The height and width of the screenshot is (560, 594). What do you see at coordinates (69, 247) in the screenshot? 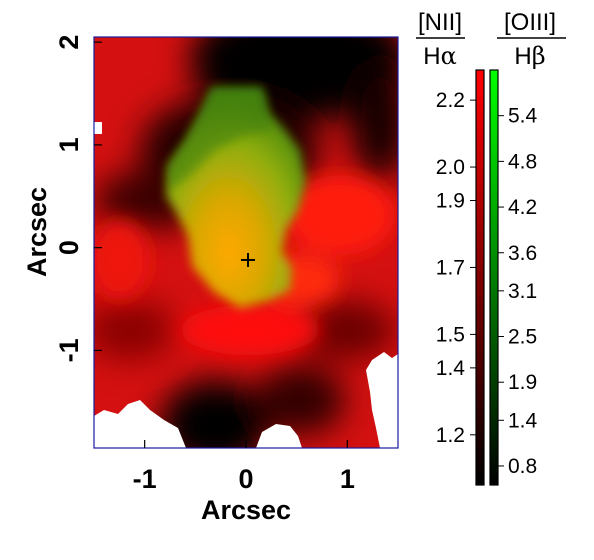
I see `y-tick-label: 0` at bounding box center [69, 247].